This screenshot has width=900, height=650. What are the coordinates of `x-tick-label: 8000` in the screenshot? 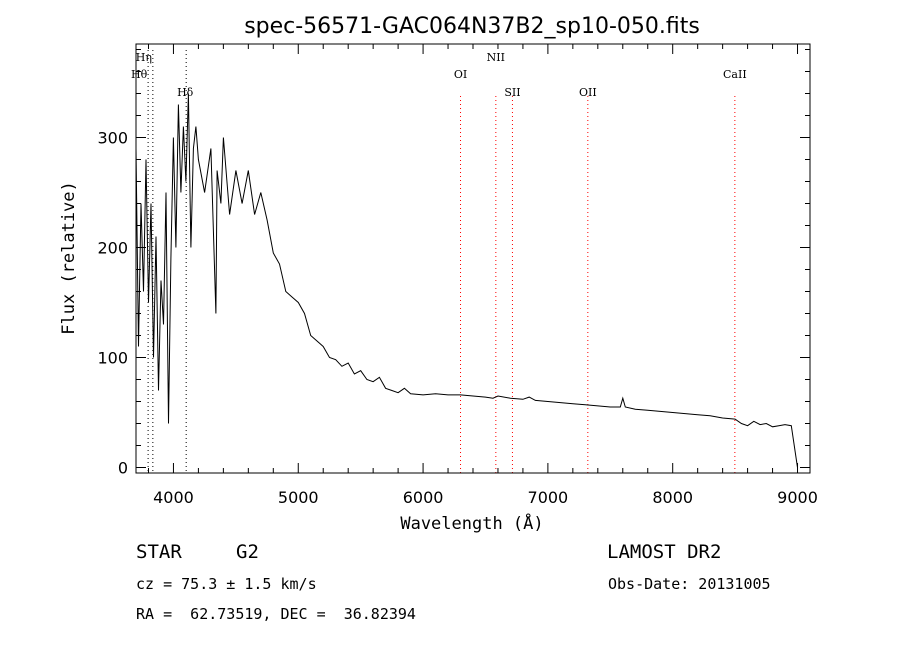 It's located at (672, 497).